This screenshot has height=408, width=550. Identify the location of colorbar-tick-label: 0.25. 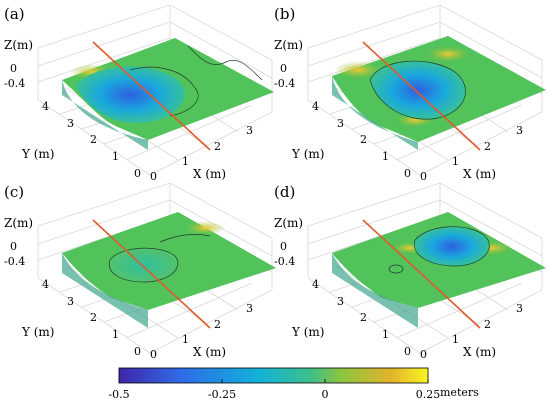
(428, 394).